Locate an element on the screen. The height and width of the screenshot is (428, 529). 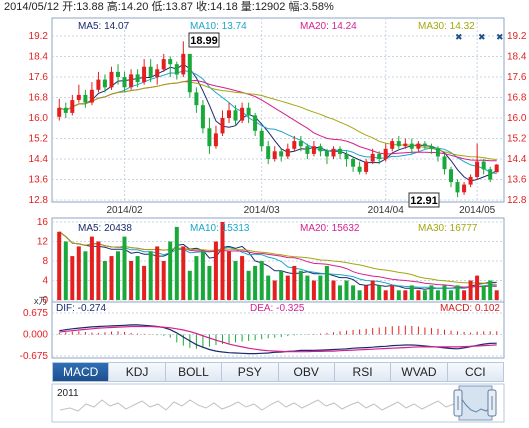
tab-cci: CCI is located at coordinates (475, 372).